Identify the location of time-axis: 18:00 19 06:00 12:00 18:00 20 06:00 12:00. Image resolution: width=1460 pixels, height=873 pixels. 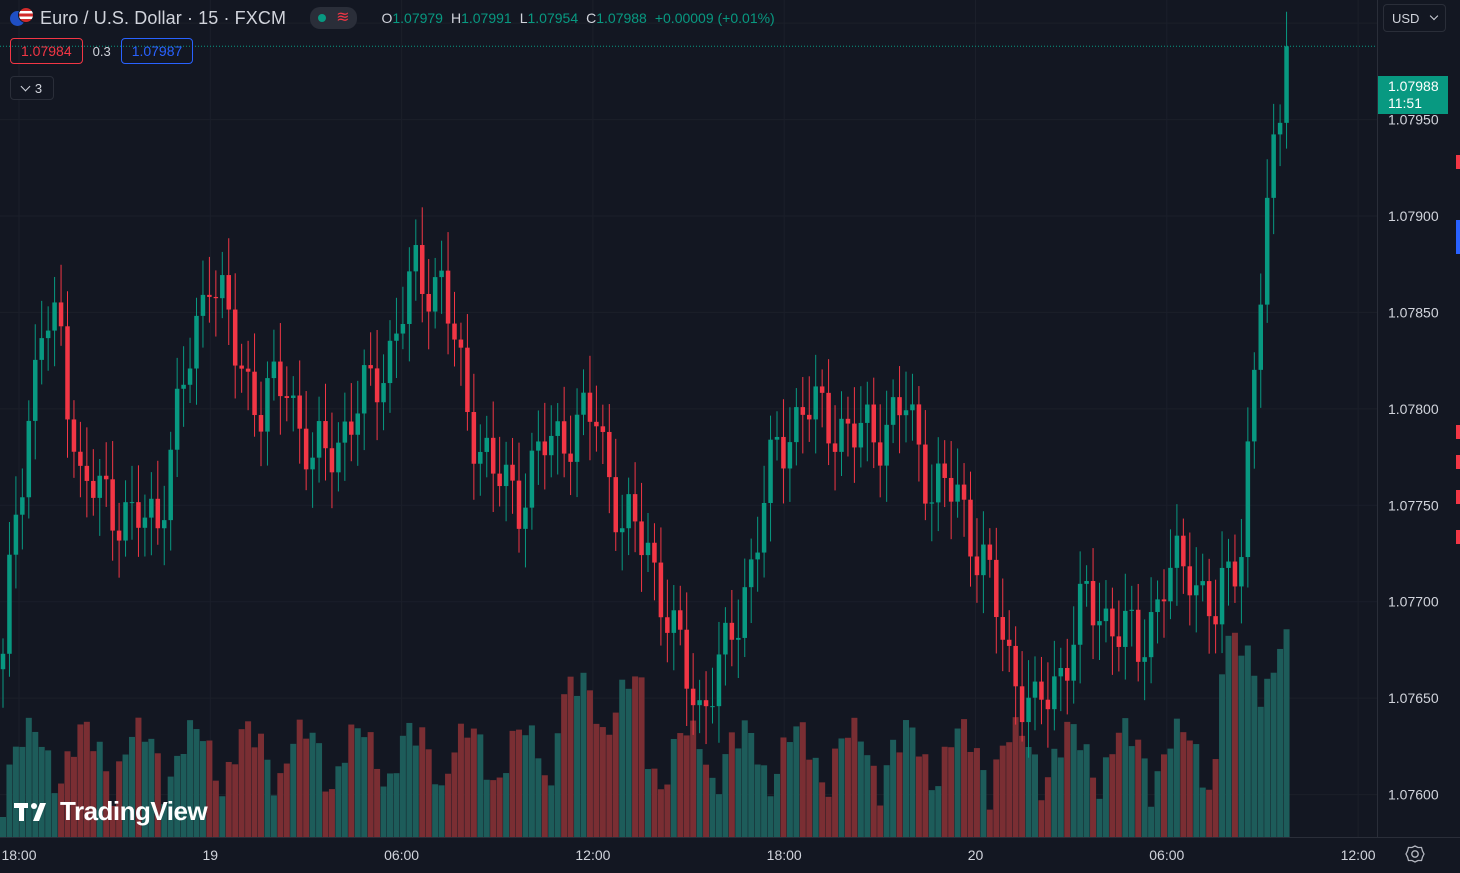
(688, 855).